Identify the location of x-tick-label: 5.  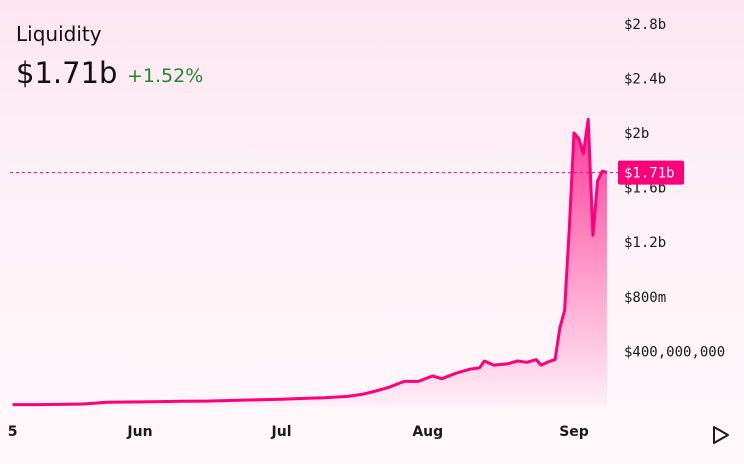
(13, 432).